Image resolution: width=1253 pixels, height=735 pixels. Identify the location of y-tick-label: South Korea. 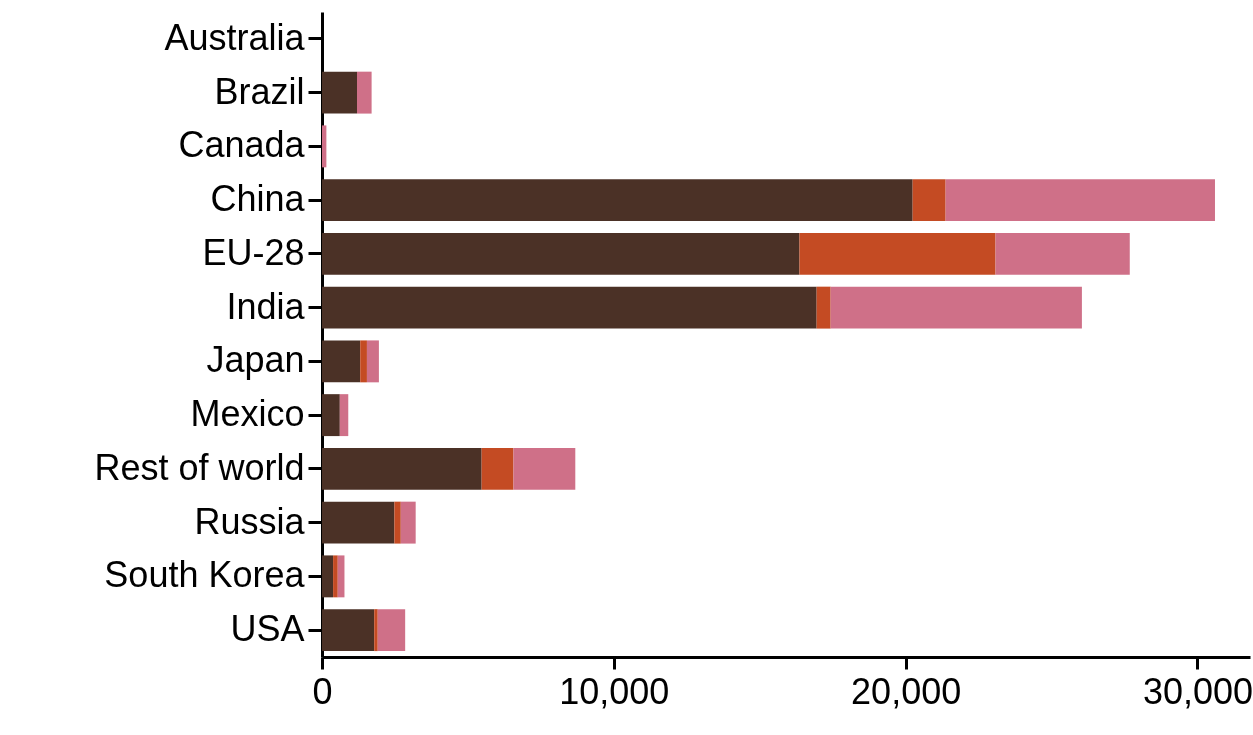
(205, 575).